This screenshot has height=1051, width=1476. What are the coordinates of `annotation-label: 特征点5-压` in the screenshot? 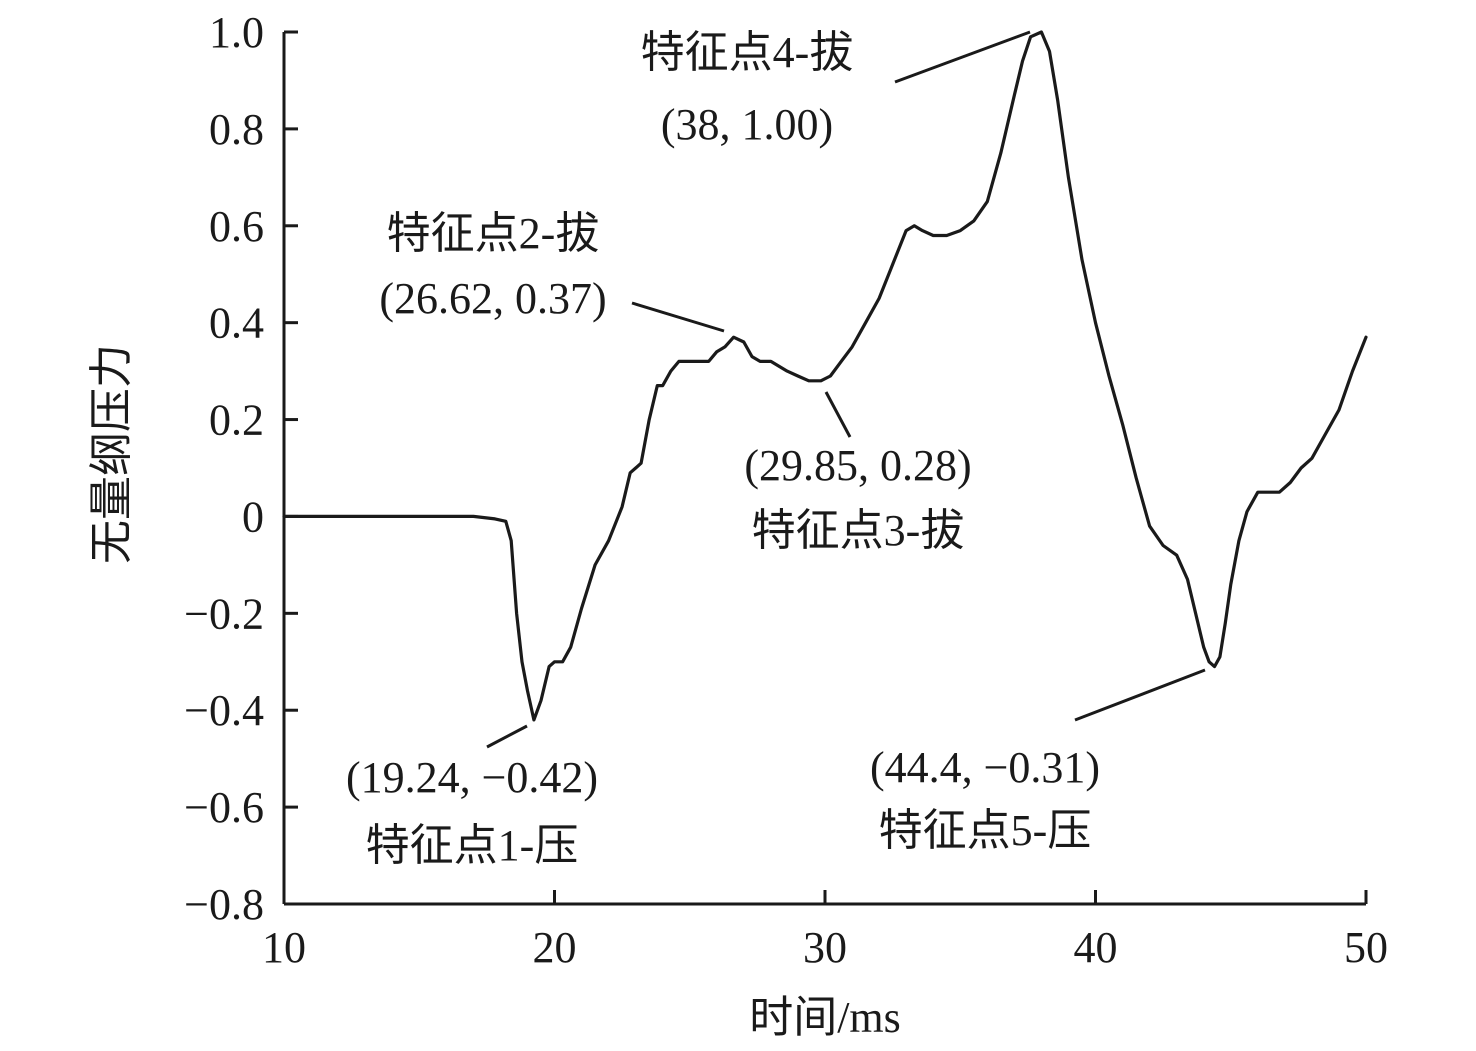 It's located at (985, 830).